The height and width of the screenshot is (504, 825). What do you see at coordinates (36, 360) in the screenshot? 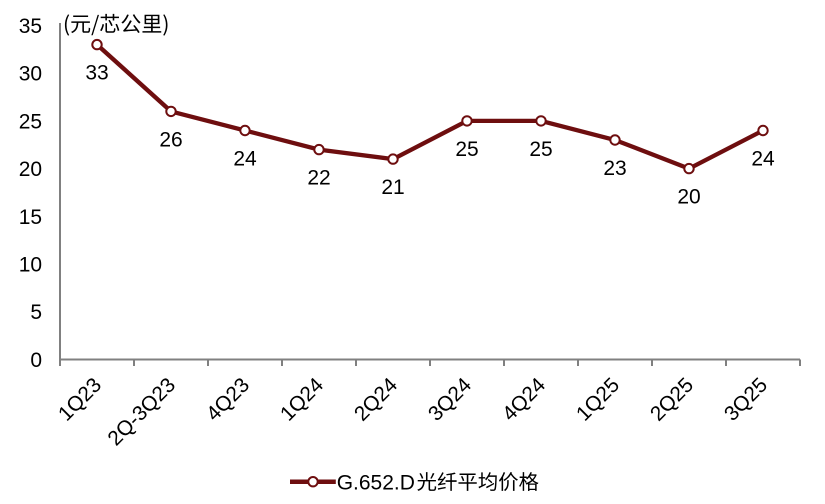
I see `svg-text: 0` at bounding box center [36, 360].